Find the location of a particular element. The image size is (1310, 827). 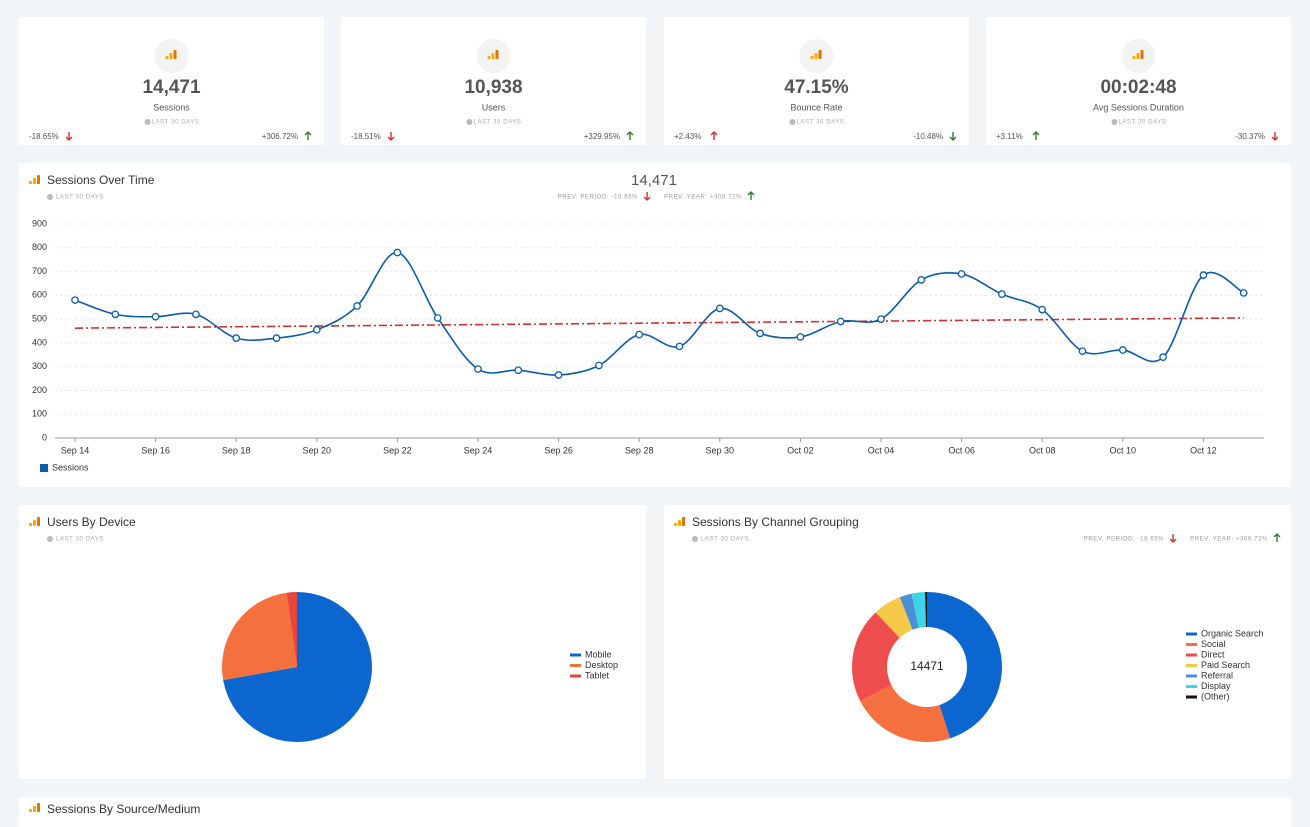

kpi-prev-period: -18.65% is located at coordinates (44, 136).